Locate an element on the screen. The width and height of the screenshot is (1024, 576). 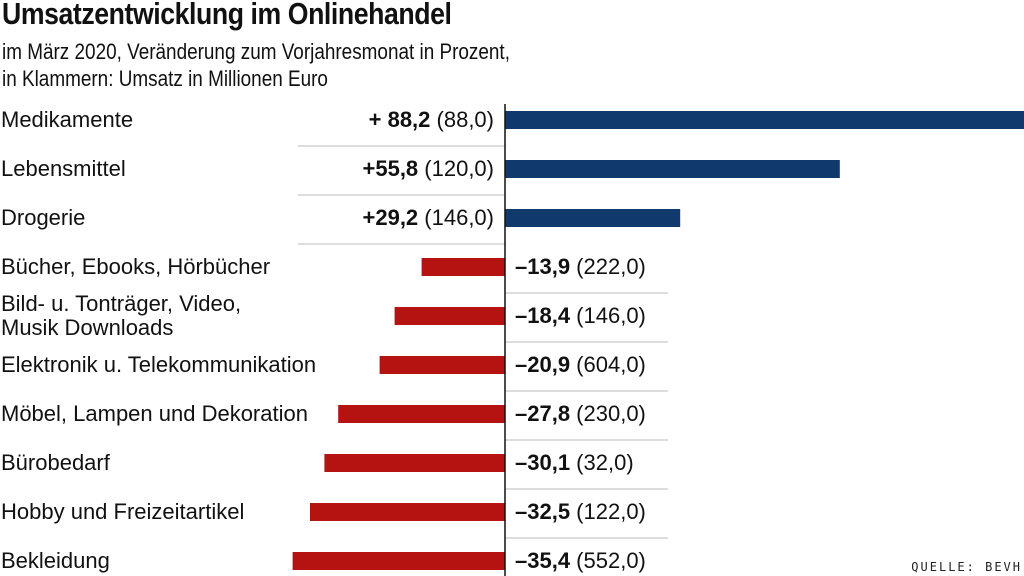
category-label: Bekleidung is located at coordinates (55, 560).